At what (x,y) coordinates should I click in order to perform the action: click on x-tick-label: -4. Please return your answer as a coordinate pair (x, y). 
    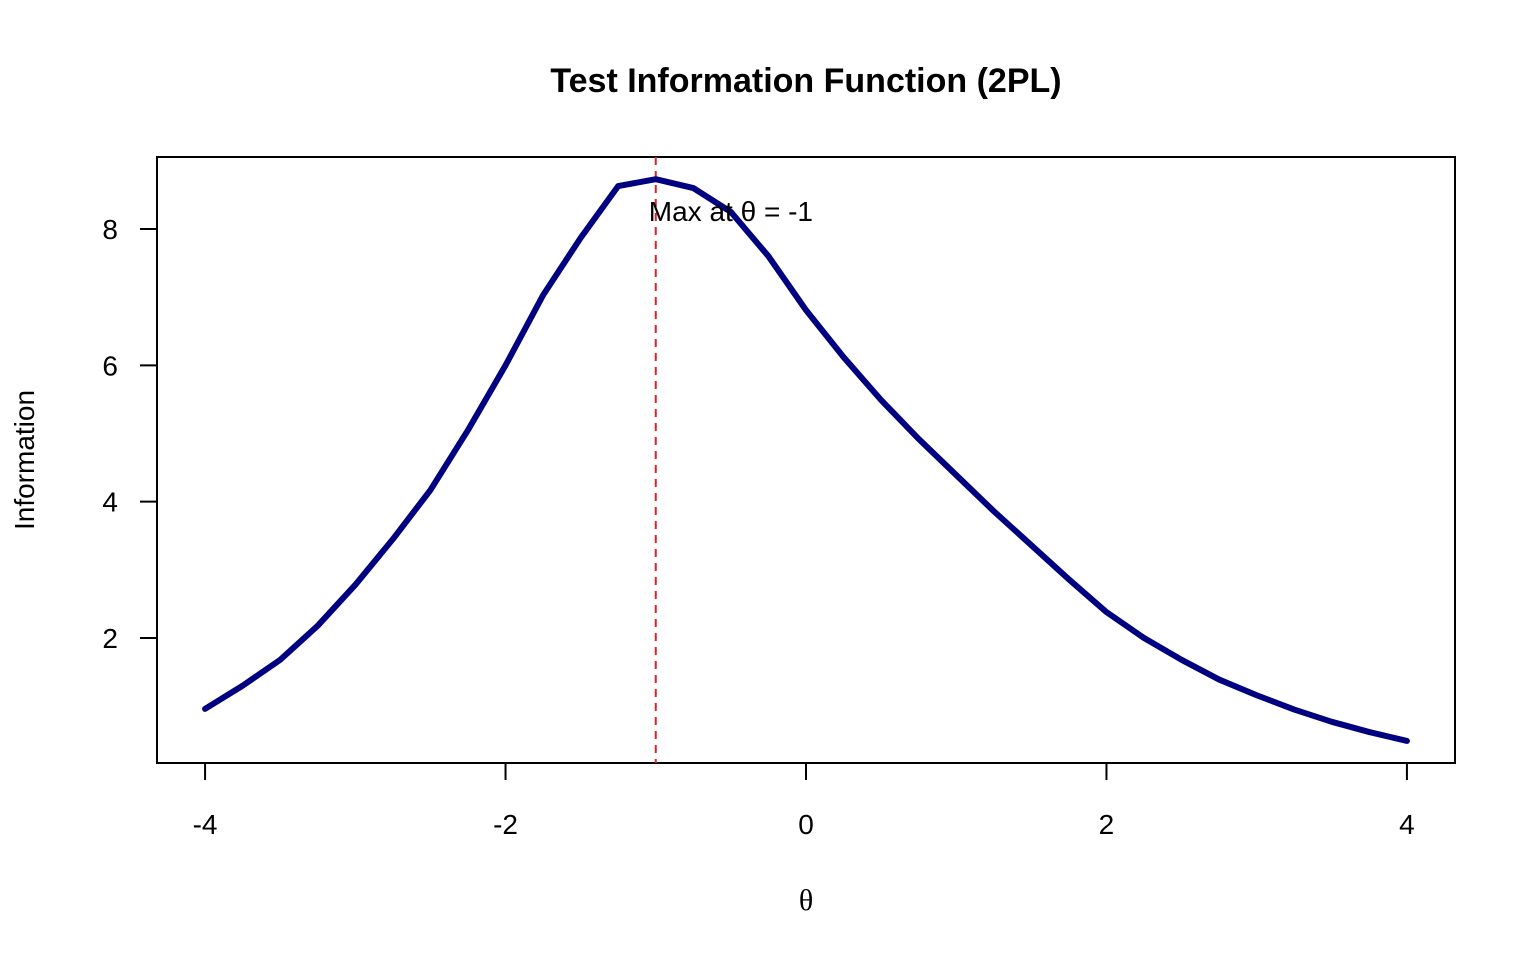
    Looking at the image, I should click on (205, 824).